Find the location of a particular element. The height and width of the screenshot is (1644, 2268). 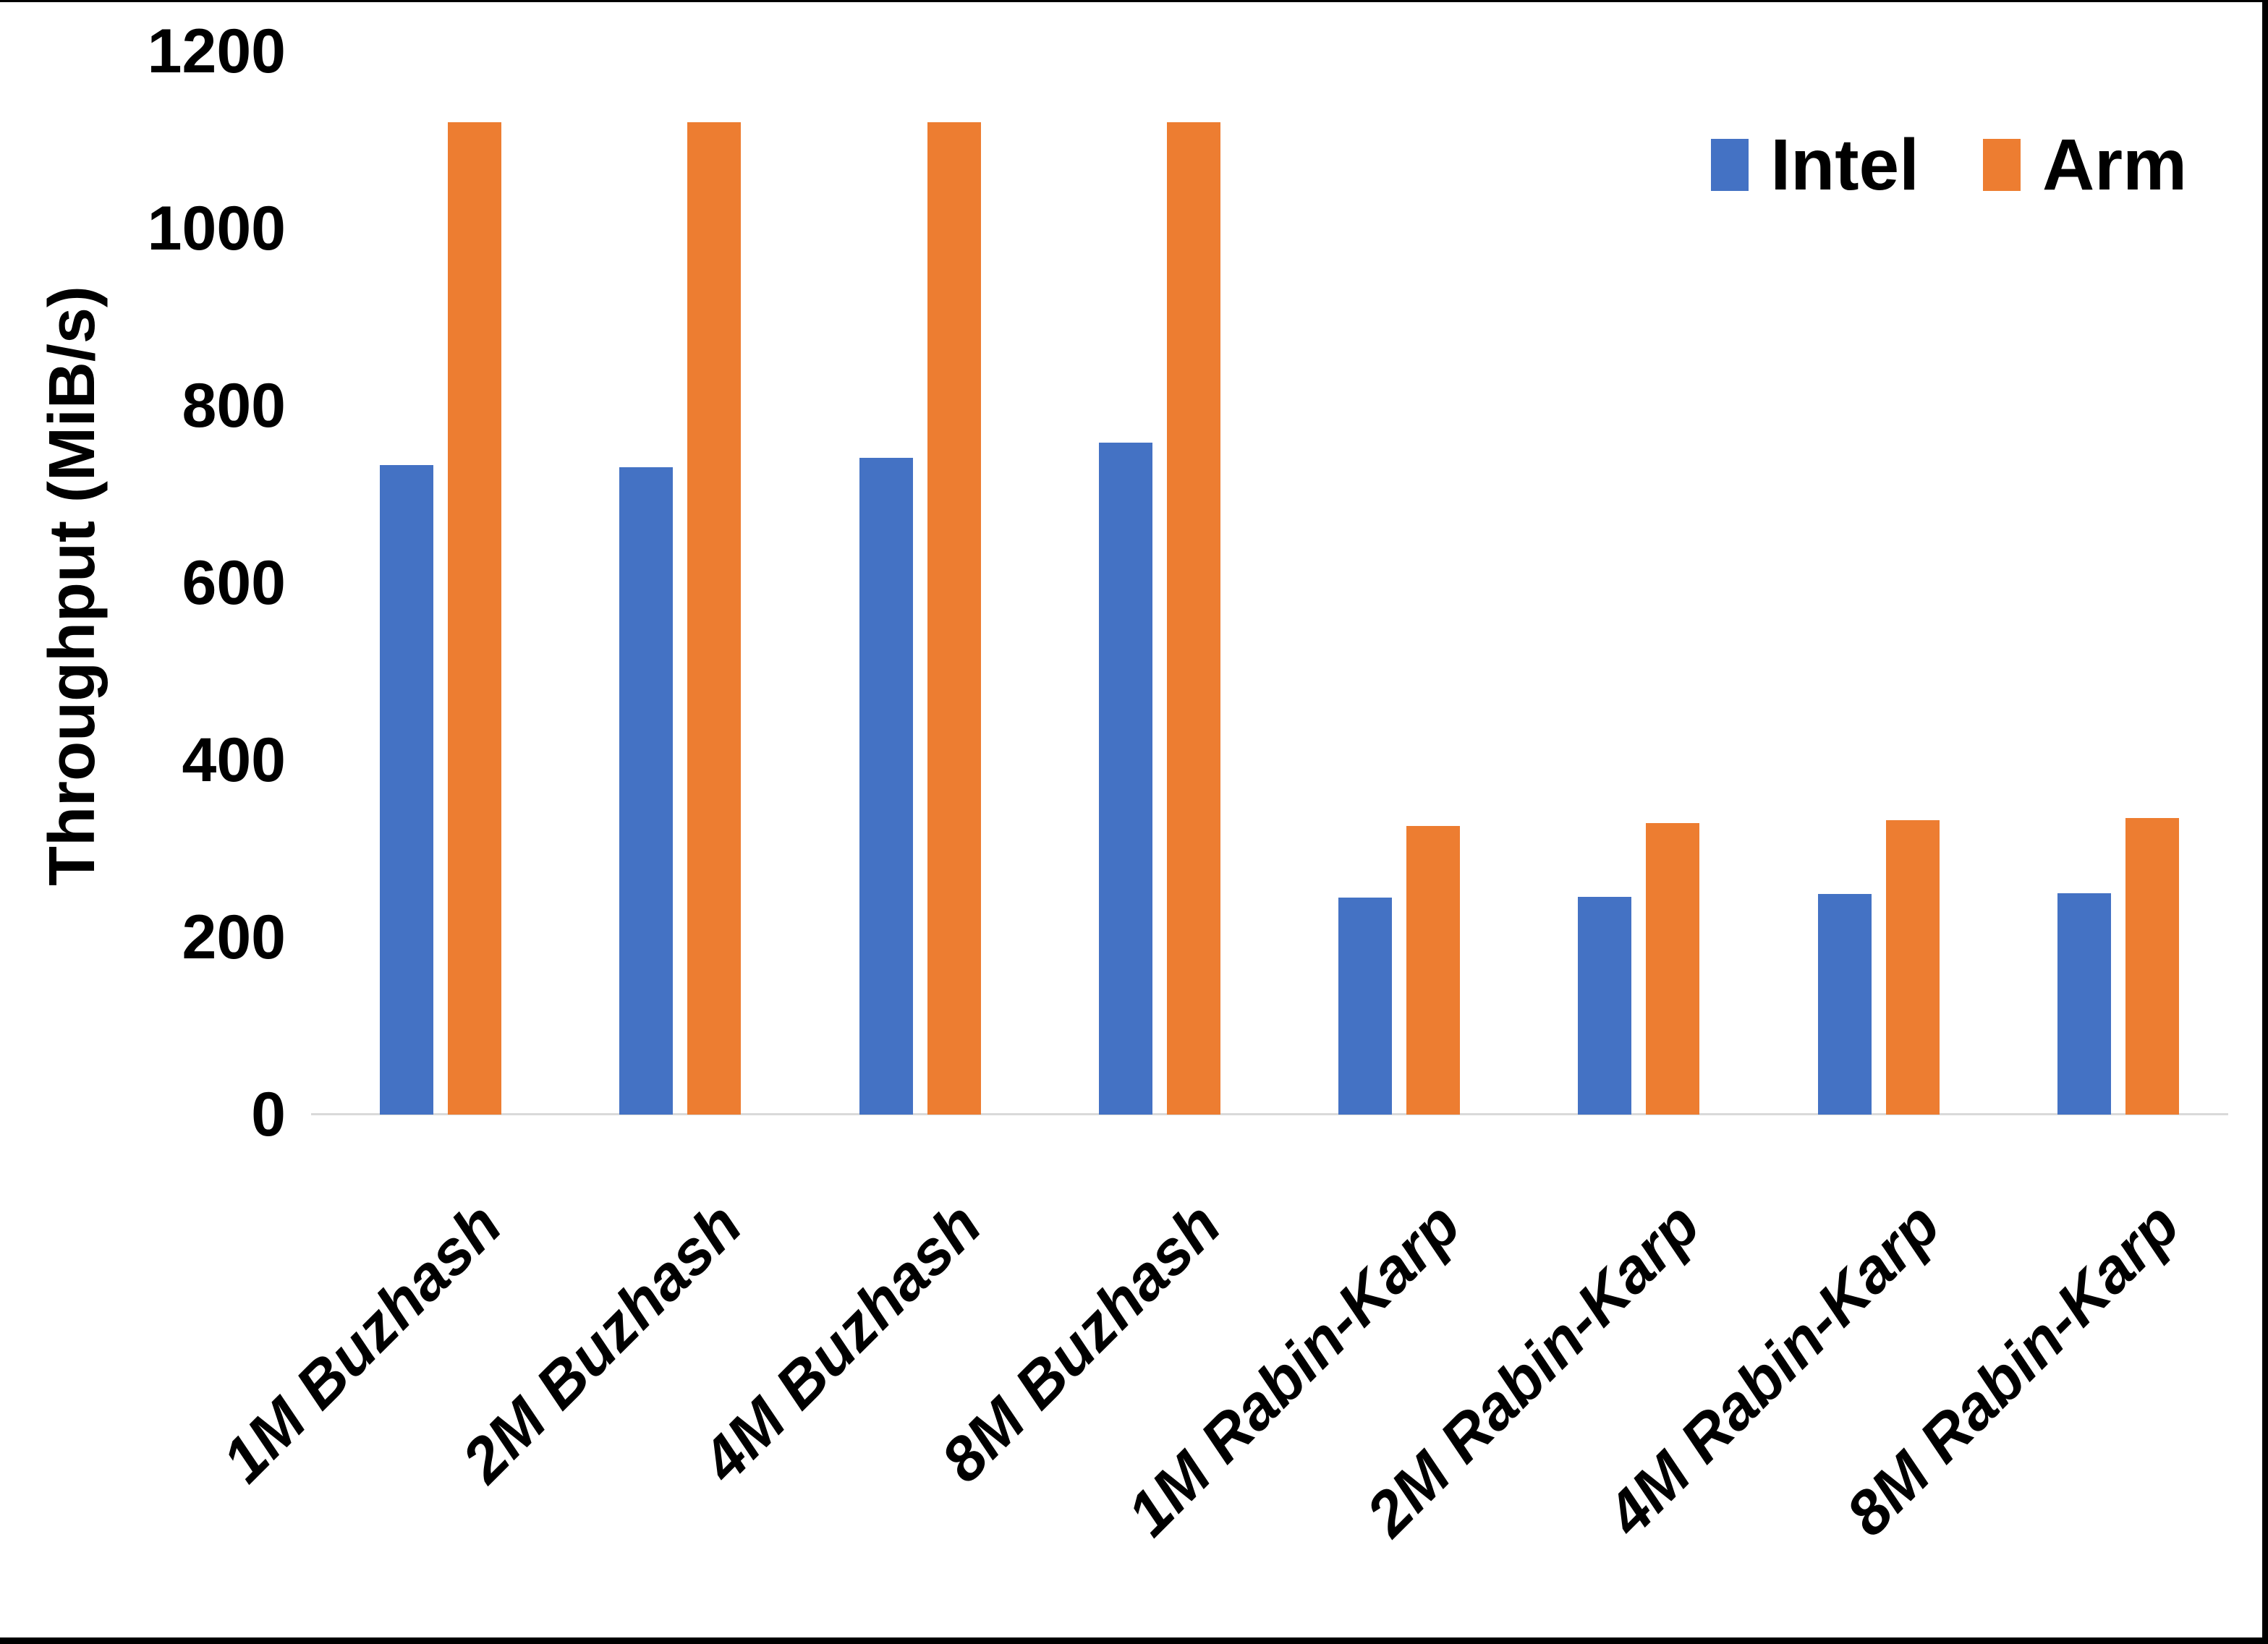

intel-series-swatch-icon is located at coordinates (1730, 165).